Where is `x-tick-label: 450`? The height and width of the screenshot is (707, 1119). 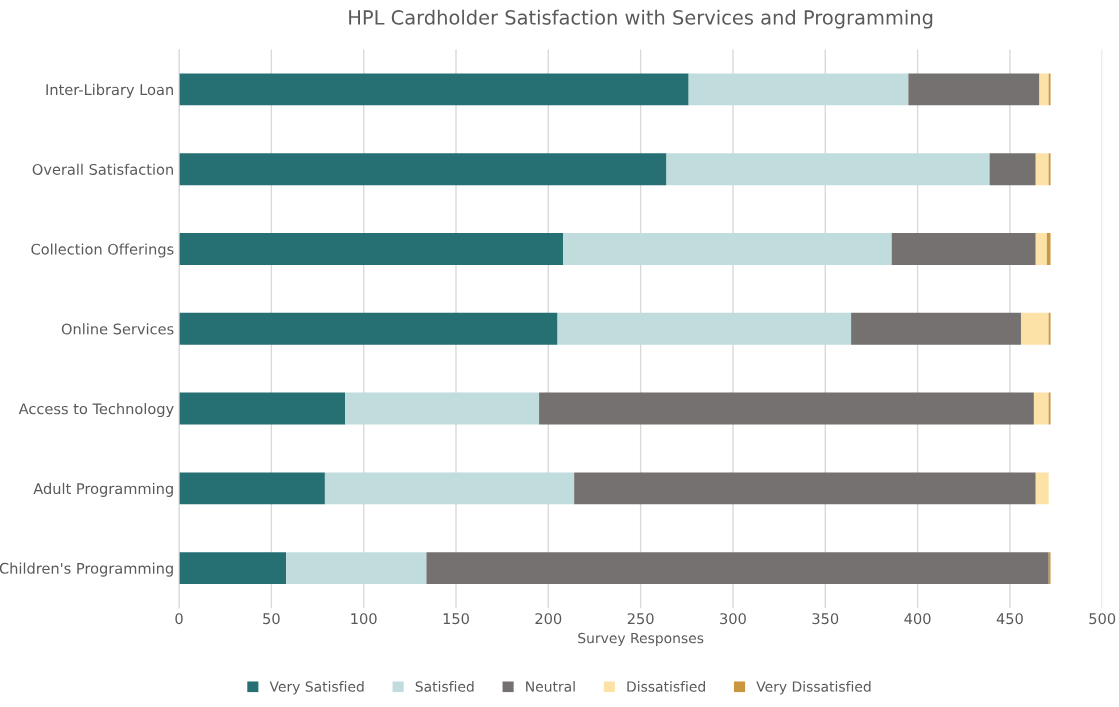
x-tick-label: 450 is located at coordinates (1009, 619).